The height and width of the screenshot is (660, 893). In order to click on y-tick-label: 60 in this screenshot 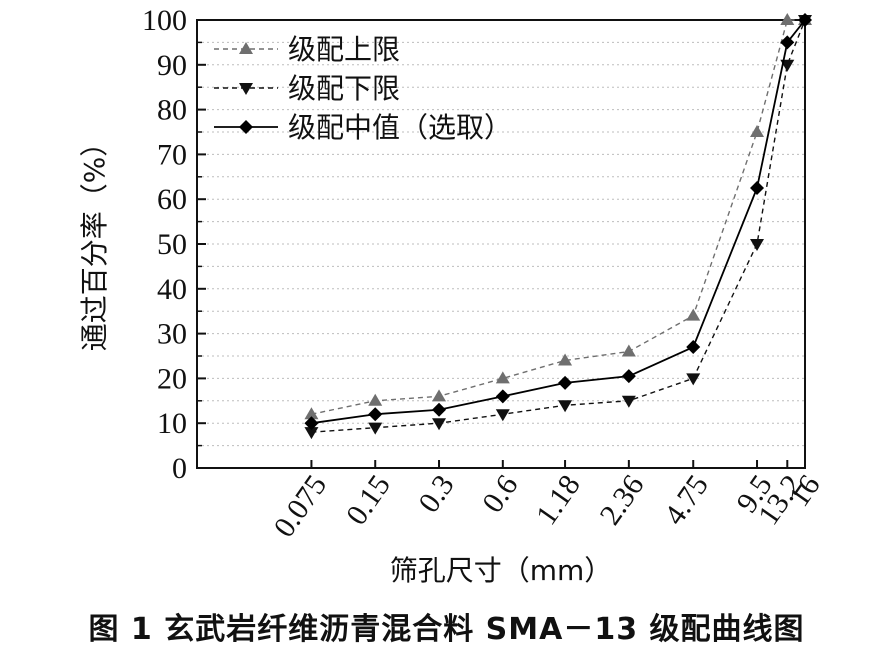, I will do `click(172, 199)`.